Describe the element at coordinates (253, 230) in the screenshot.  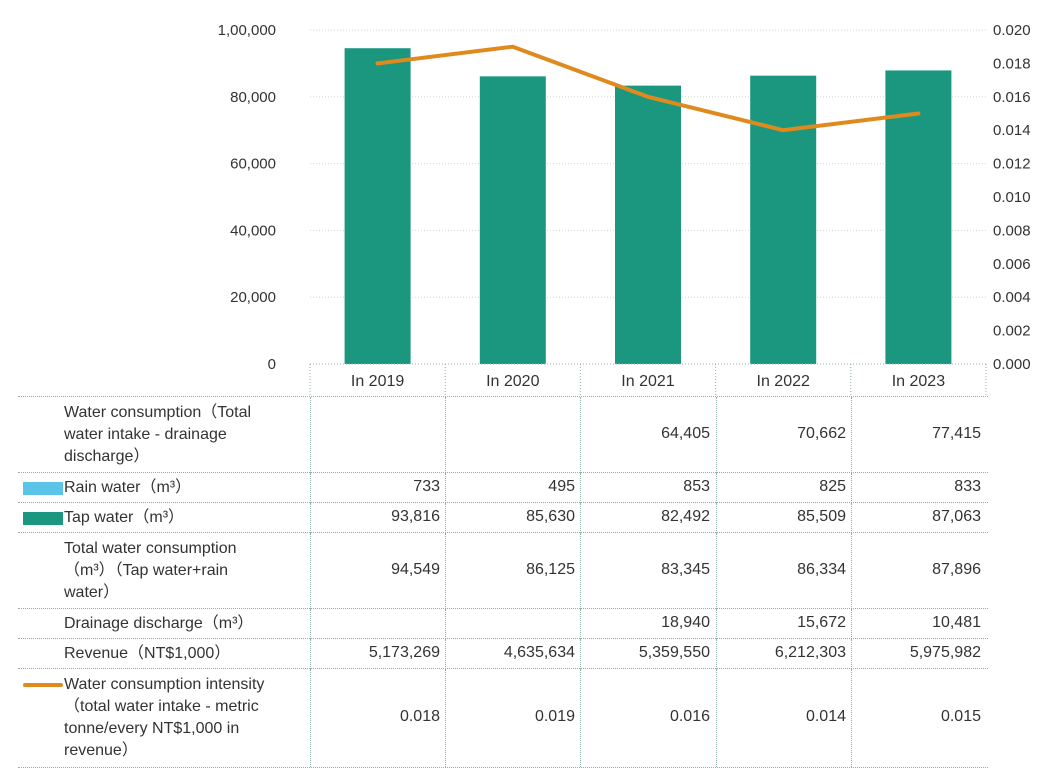
I see `y-left-tick-label: 40,000` at that location.